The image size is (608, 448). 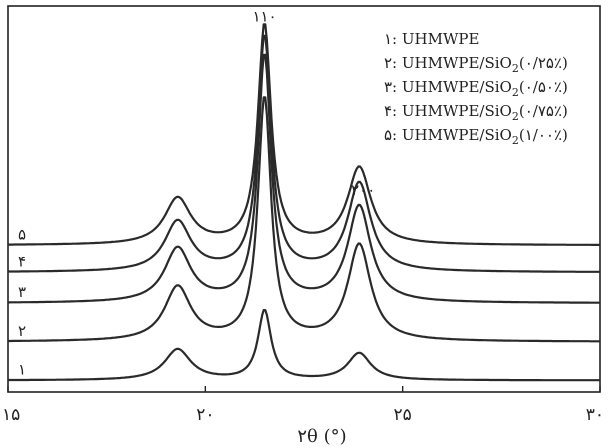 I want to click on x-axis-title: ۲θ (°), so click(x=321, y=436).